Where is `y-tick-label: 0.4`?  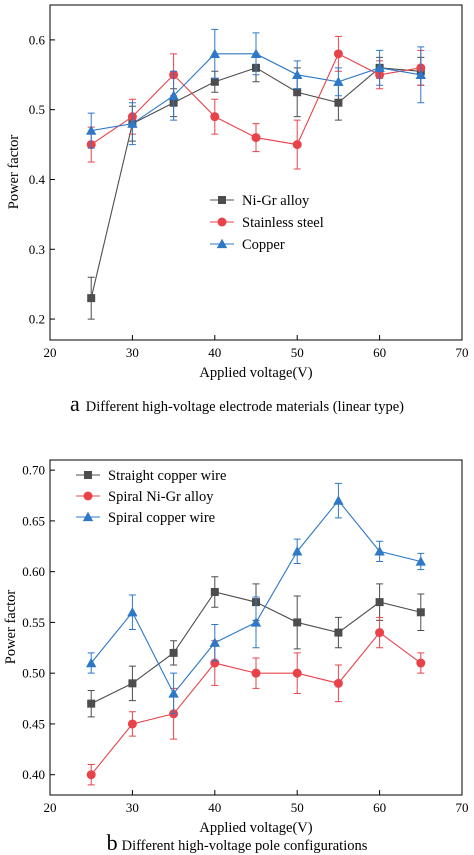 y-tick-label: 0.4 is located at coordinates (37, 179).